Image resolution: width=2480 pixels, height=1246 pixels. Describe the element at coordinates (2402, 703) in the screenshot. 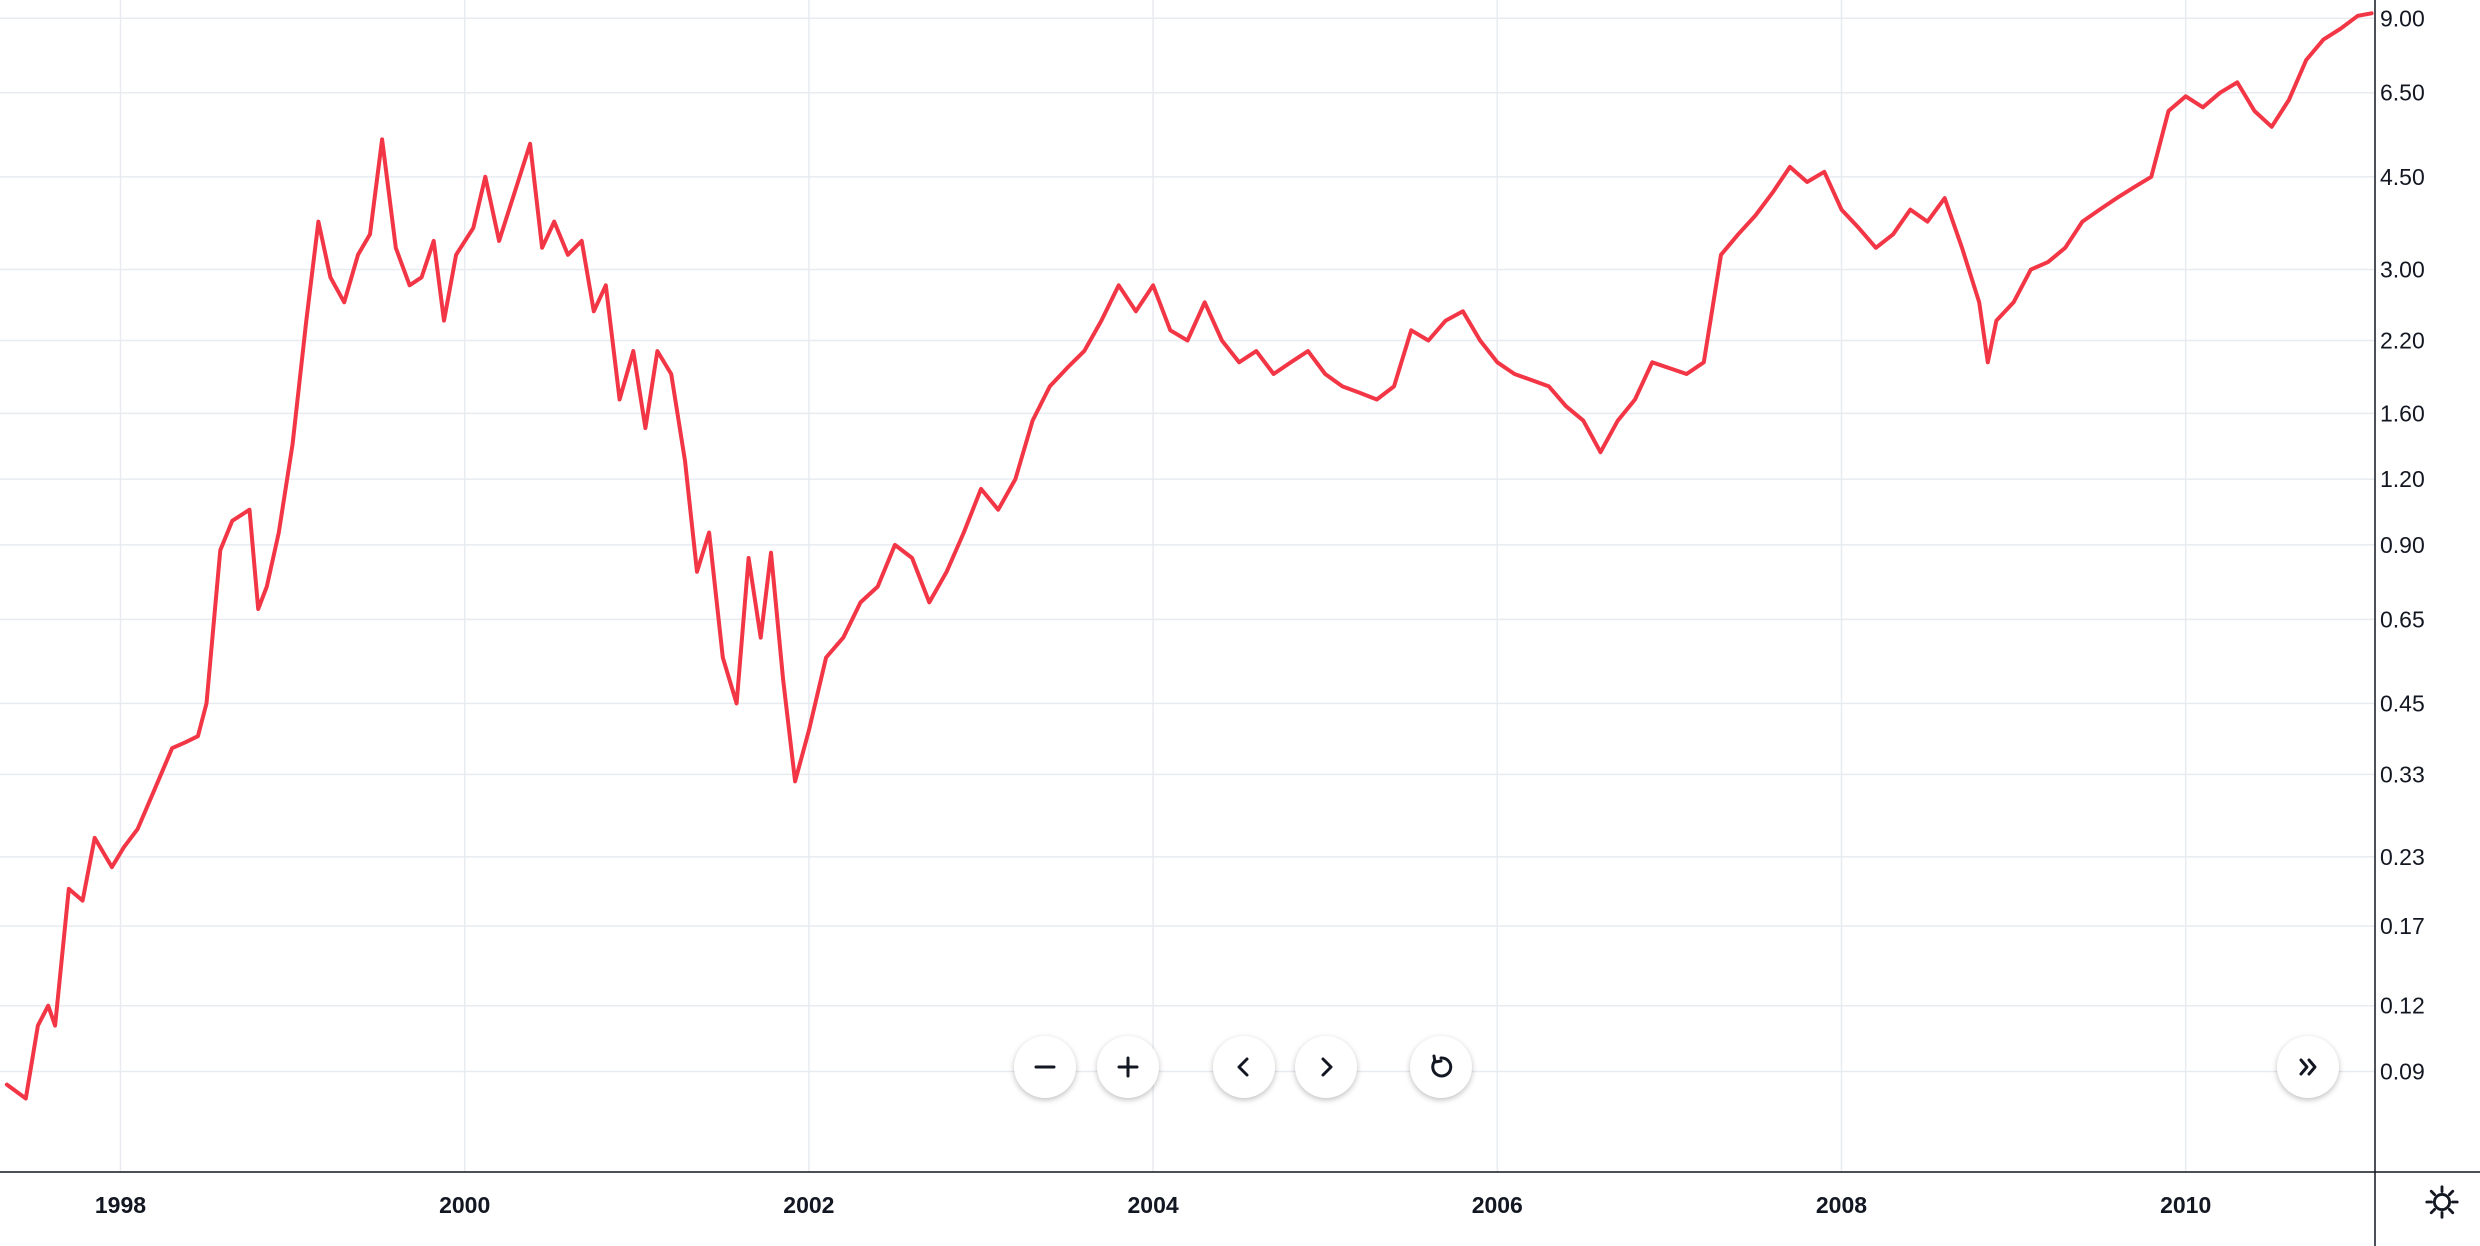

I see `y-tick-label: 0.45` at that location.